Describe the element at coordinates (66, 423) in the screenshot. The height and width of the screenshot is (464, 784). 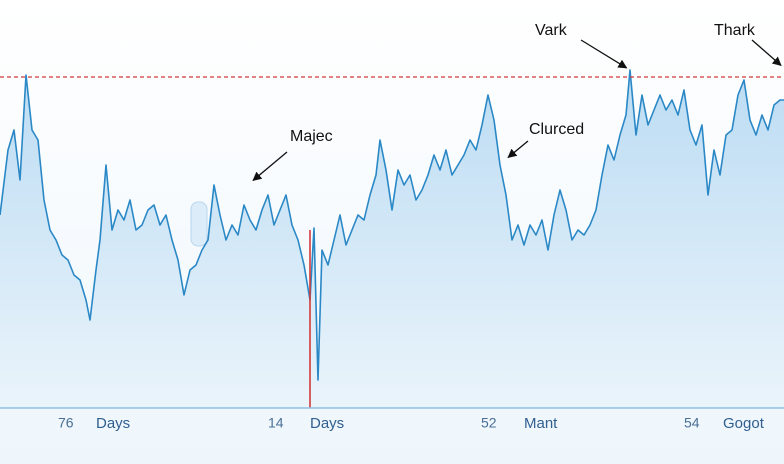
I see `x-label-number: 76` at that location.